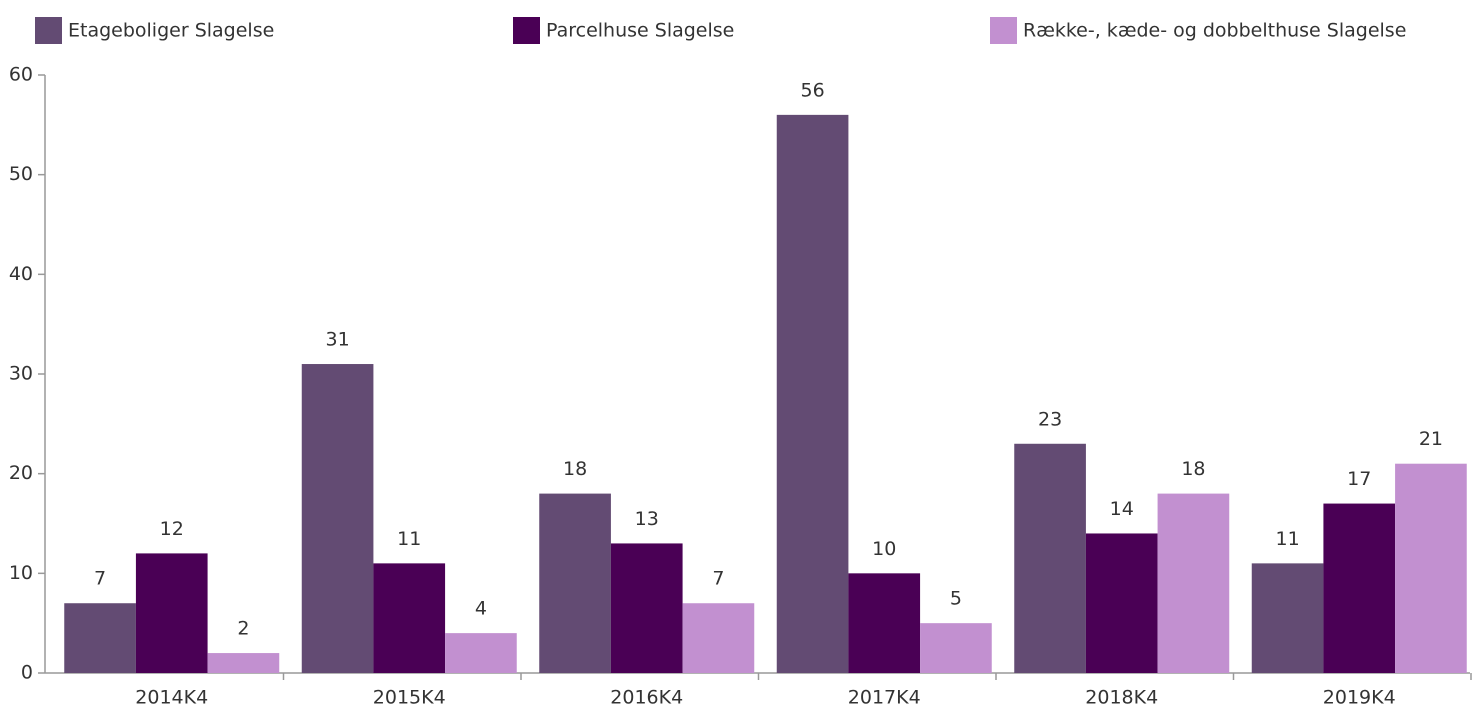  Describe the element at coordinates (1121, 698) in the screenshot. I see `x-tick-label: 2018K4` at that location.